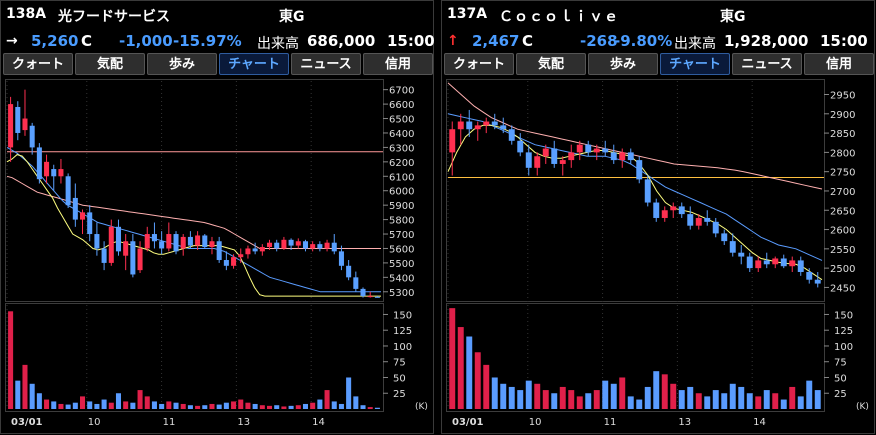  Describe the element at coordinates (26, 14) in the screenshot. I see `stock-code: 138A` at that location.